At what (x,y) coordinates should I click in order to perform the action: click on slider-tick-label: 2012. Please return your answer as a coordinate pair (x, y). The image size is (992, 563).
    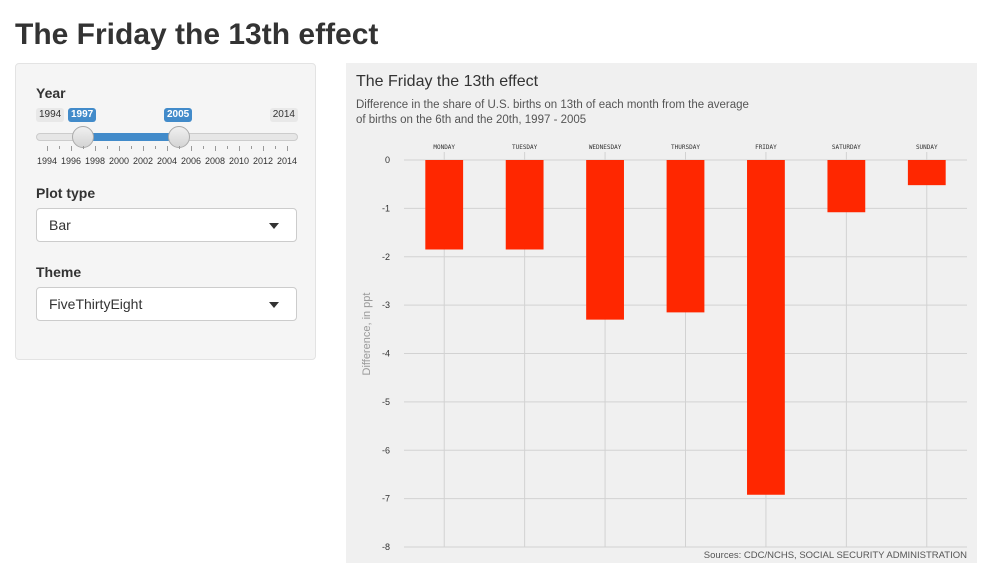
    Looking at the image, I should click on (263, 161).